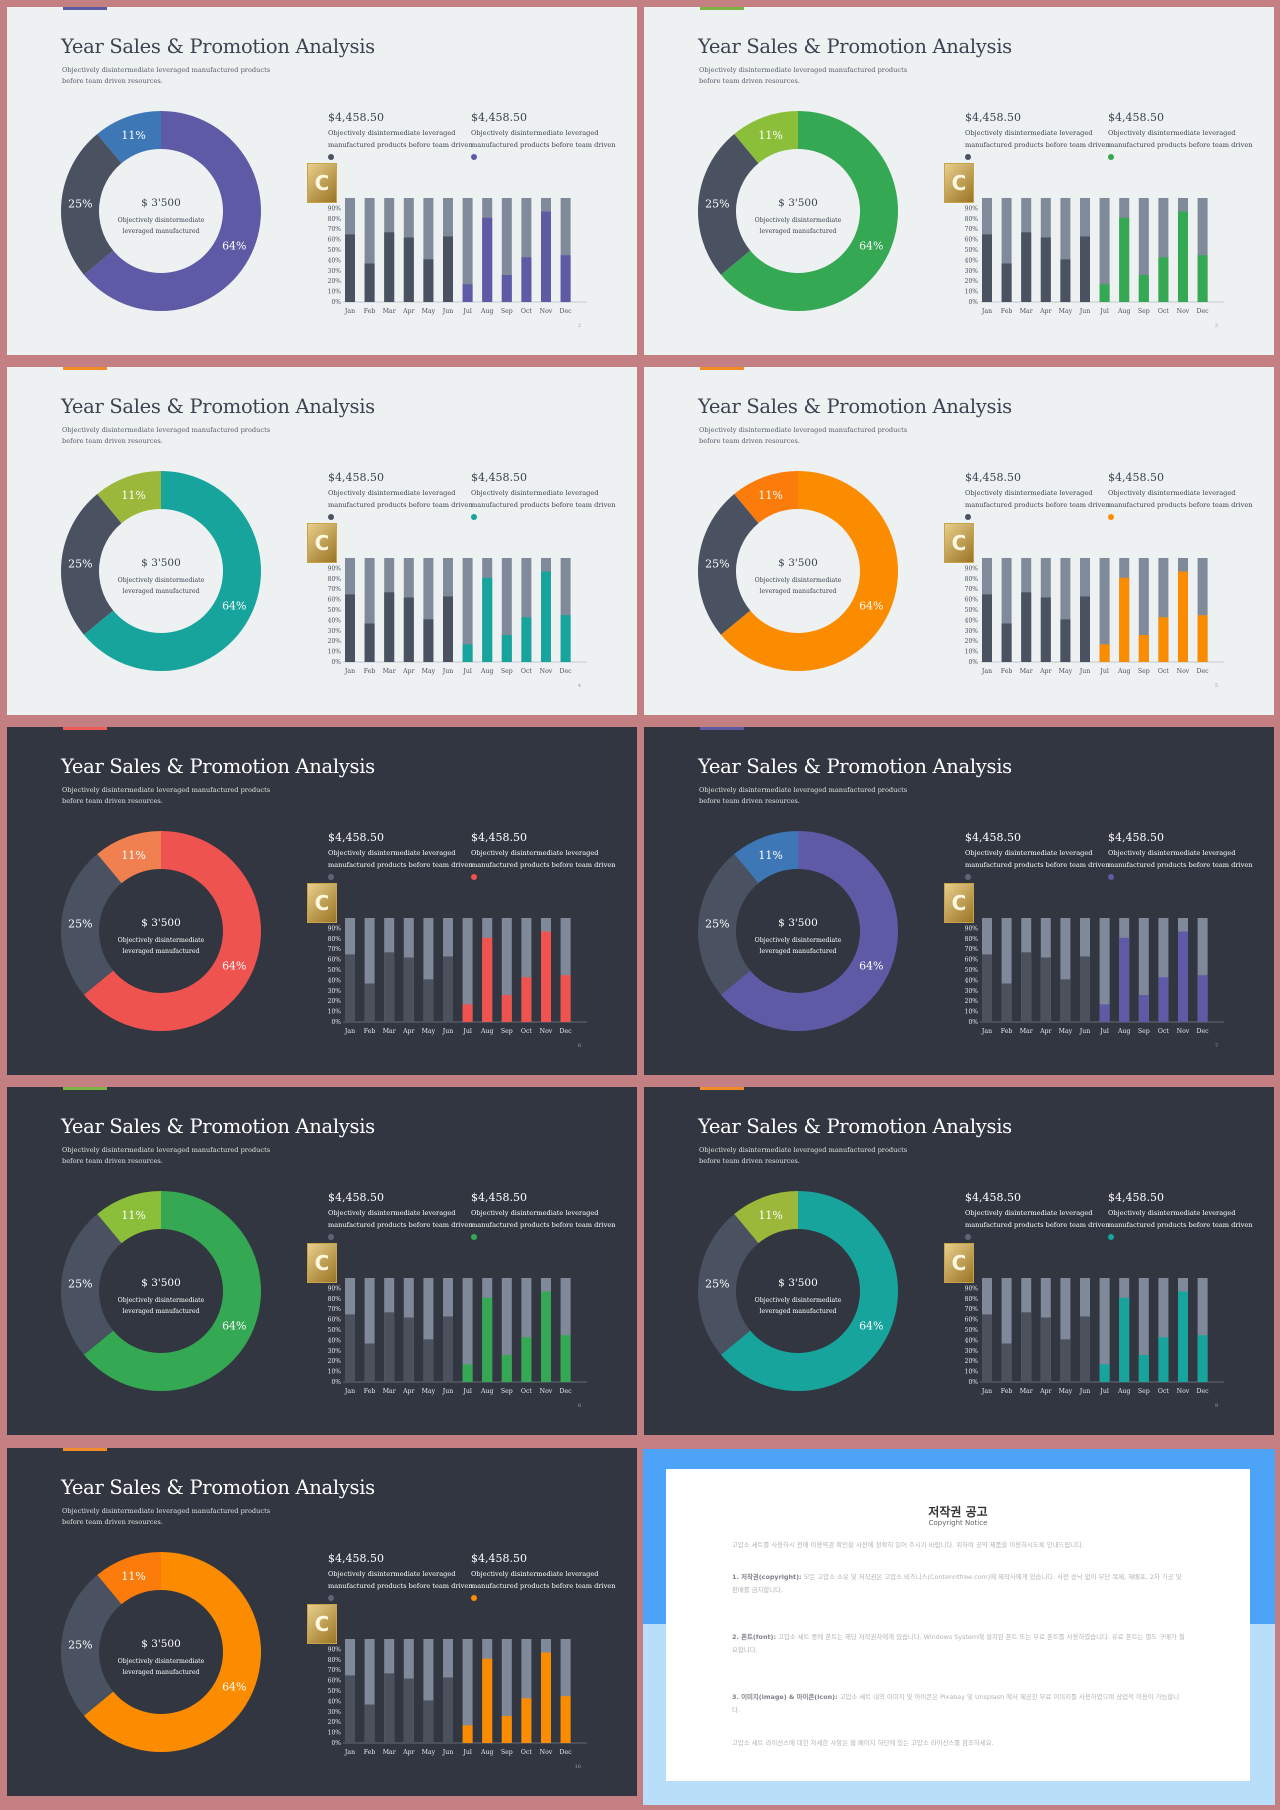  I want to click on logo-badge: C, so click(959, 903).